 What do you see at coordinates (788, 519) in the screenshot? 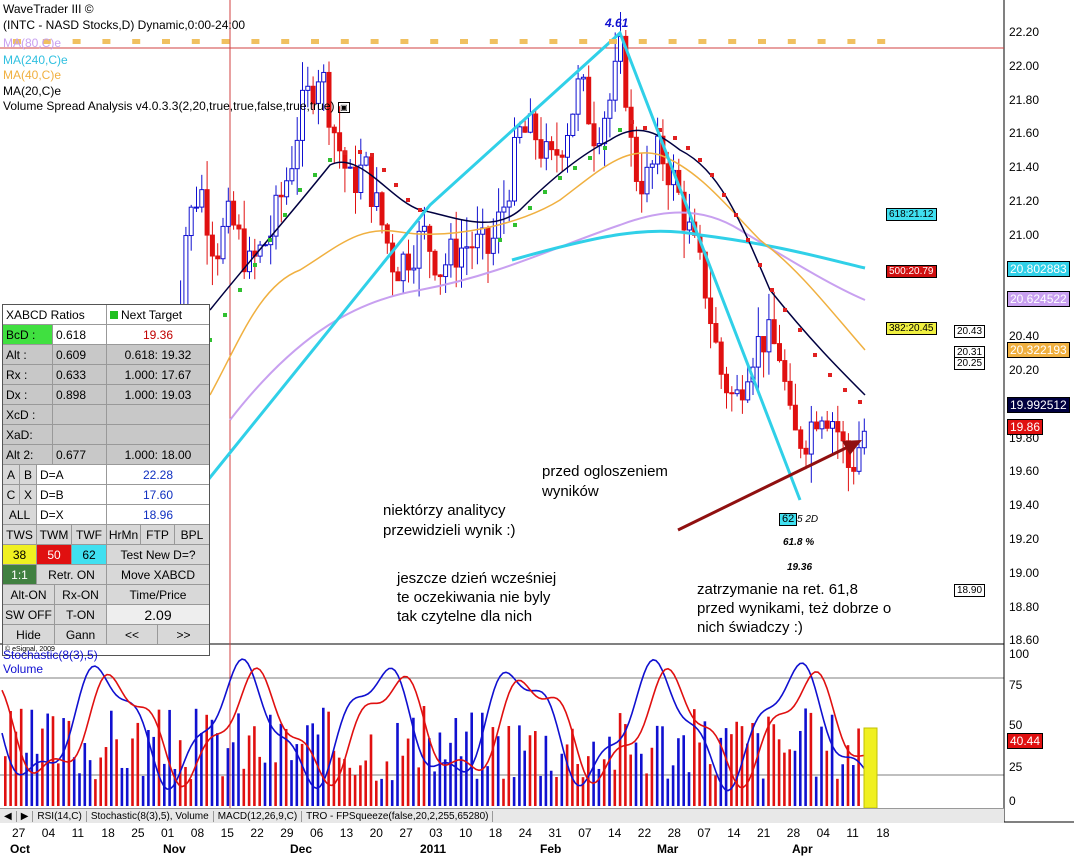
I see `d-point-label: 62` at bounding box center [788, 519].